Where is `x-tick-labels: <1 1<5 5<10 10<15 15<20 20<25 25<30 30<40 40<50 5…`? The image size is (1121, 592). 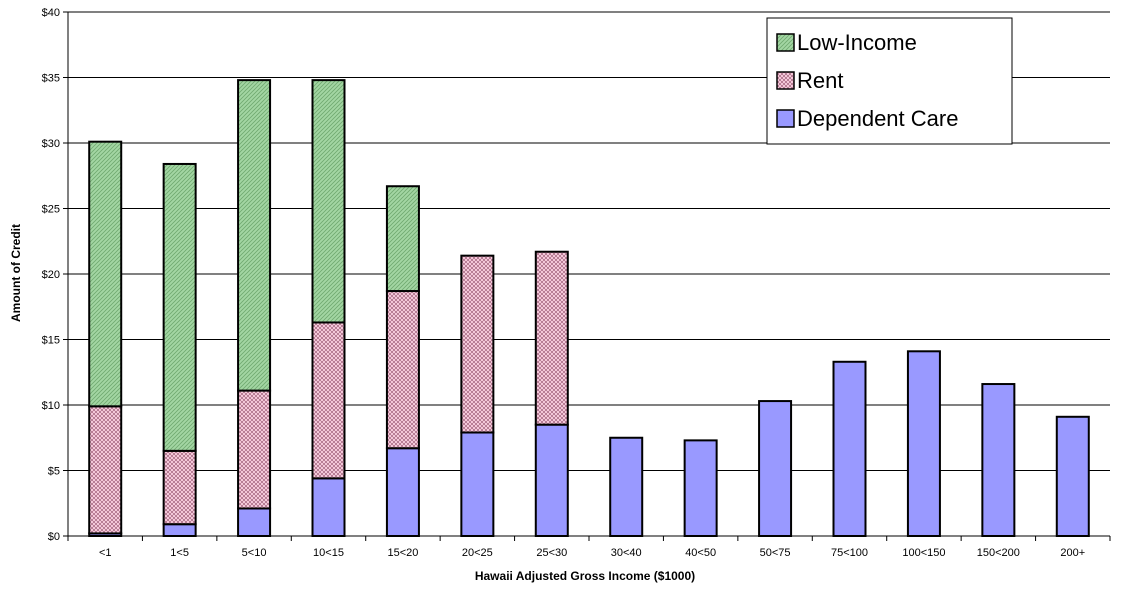 x-tick-labels: <1 1<5 5<10 10<15 15<20 20<25 25<30 30<40 40<50 5… is located at coordinates (592, 553).